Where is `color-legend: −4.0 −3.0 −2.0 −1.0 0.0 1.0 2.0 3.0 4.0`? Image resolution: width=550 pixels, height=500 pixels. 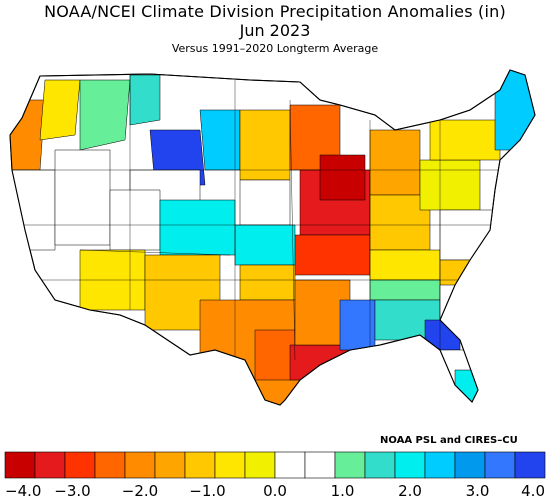 color-legend: −4.0 −3.0 −2.0 −1.0 0.0 1.0 2.0 3.0 4.0 is located at coordinates (275, 475).